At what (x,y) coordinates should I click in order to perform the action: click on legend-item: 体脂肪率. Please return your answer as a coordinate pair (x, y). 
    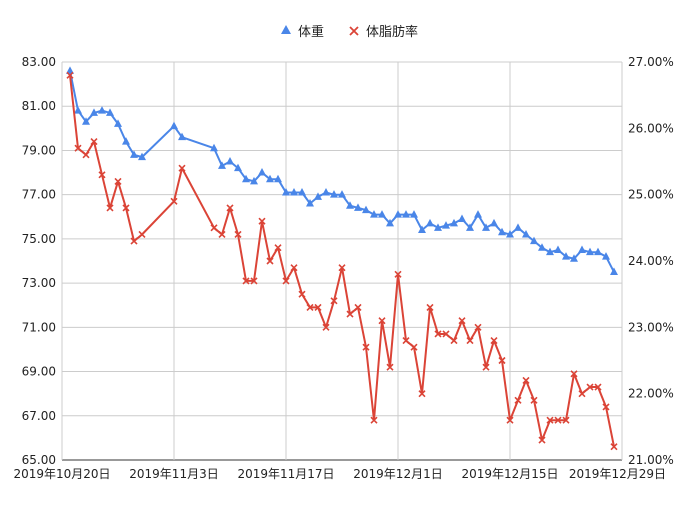
    Looking at the image, I should click on (383, 32).